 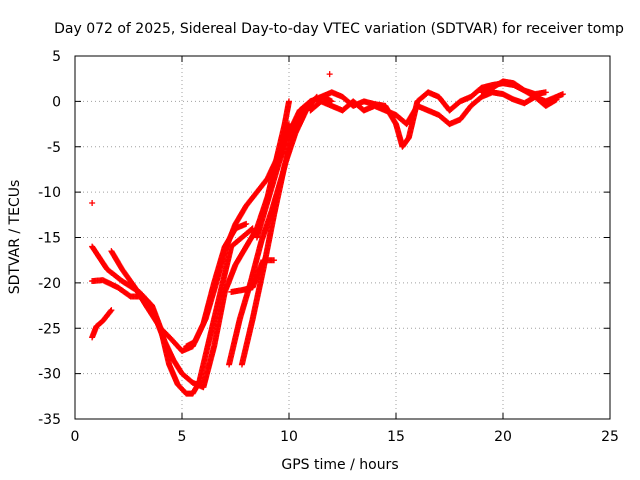 What do you see at coordinates (610, 437) in the screenshot?
I see `x-tick-label: 25` at bounding box center [610, 437].